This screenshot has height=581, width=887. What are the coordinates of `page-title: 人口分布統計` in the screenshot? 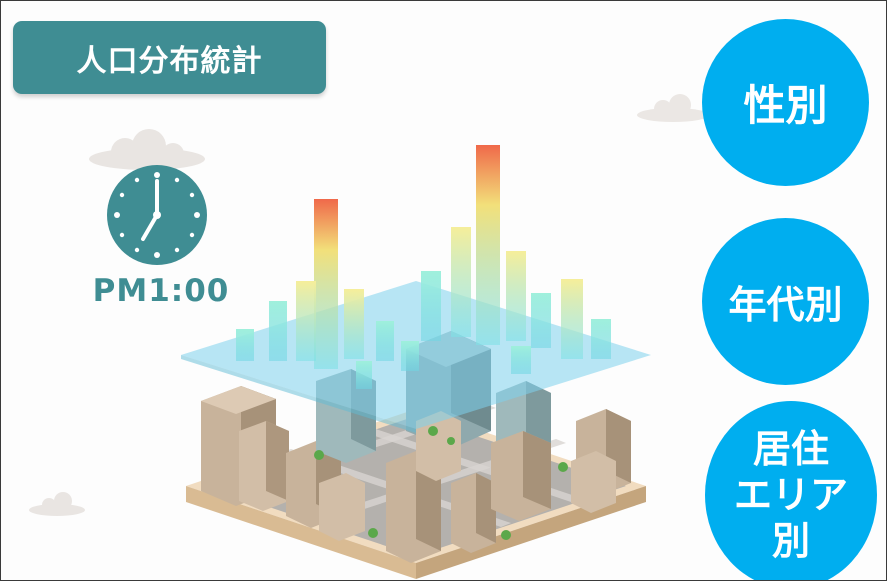 It's located at (169, 57).